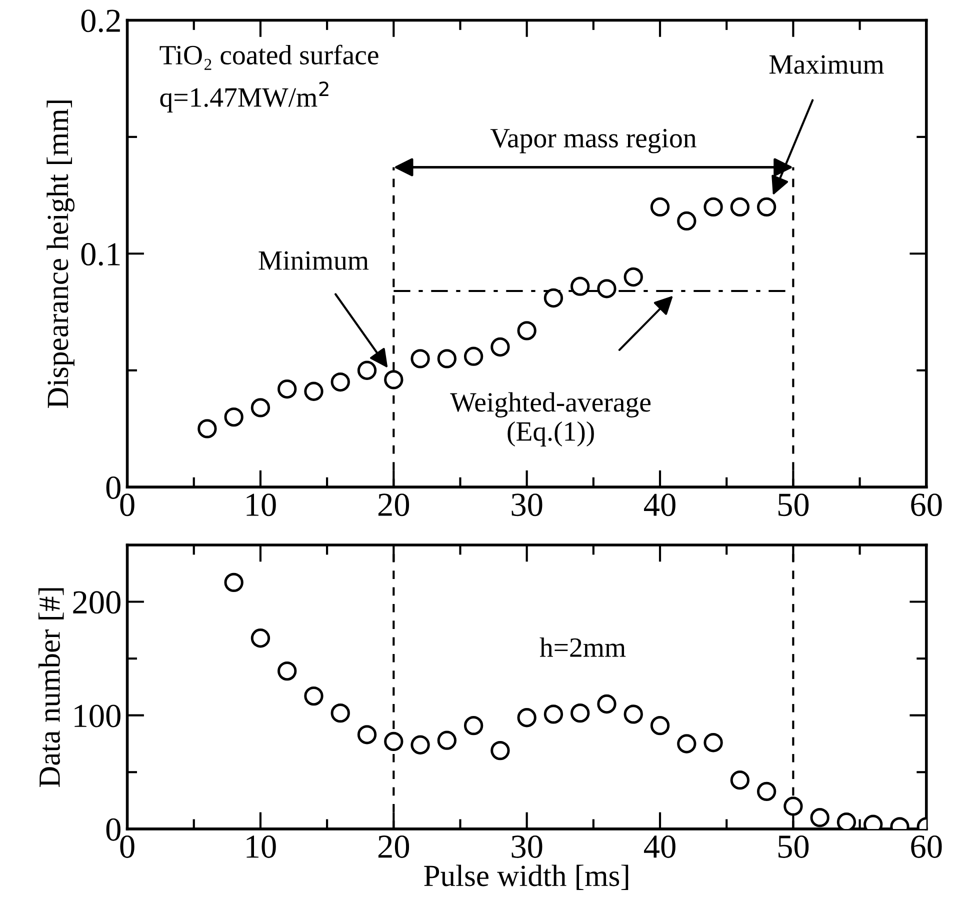  Describe the element at coordinates (60, 254) in the screenshot. I see `y-axis-title: Dispearance height [mm]` at that location.